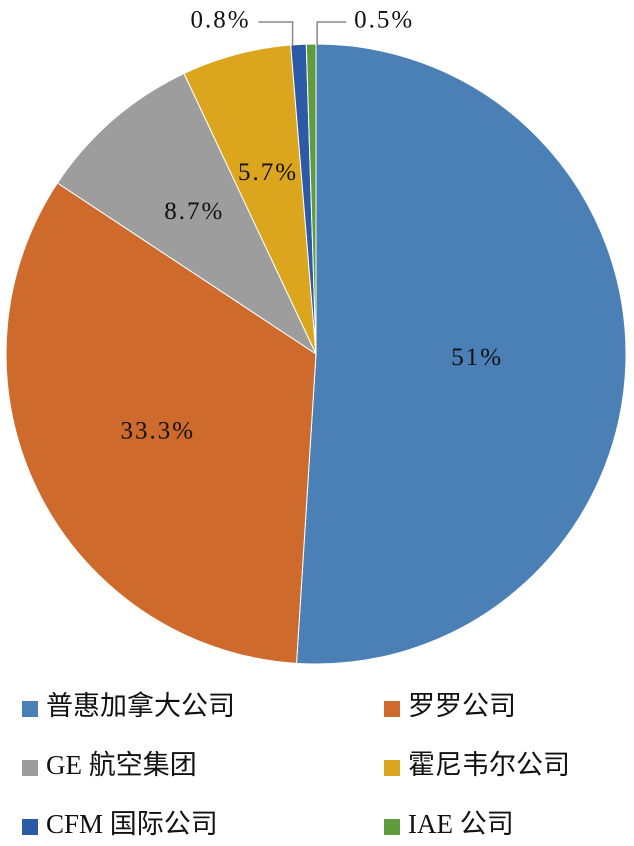 This screenshot has height=846, width=634. I want to click on data-label: 33.3%, so click(158, 430).